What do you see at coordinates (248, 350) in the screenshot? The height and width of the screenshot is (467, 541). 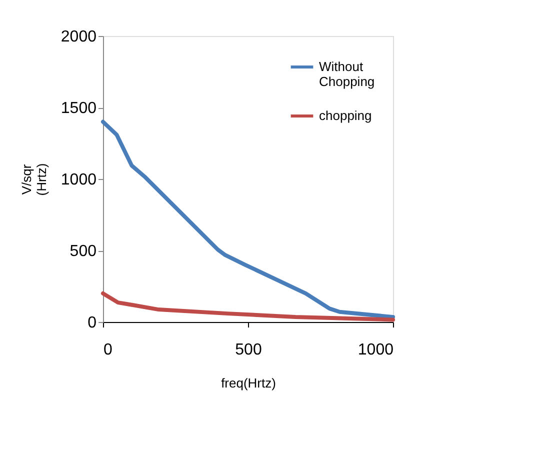 I see `x-tick-label: 500` at bounding box center [248, 350].